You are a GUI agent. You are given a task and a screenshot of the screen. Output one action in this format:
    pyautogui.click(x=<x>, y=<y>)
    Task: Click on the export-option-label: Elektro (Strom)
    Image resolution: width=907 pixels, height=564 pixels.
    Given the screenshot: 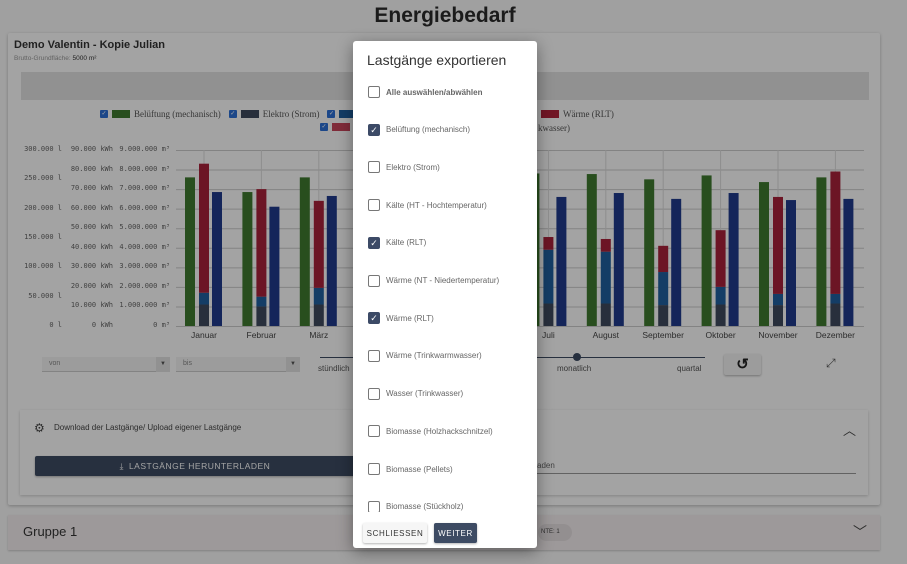 What is the action you would take?
    pyautogui.click(x=413, y=167)
    